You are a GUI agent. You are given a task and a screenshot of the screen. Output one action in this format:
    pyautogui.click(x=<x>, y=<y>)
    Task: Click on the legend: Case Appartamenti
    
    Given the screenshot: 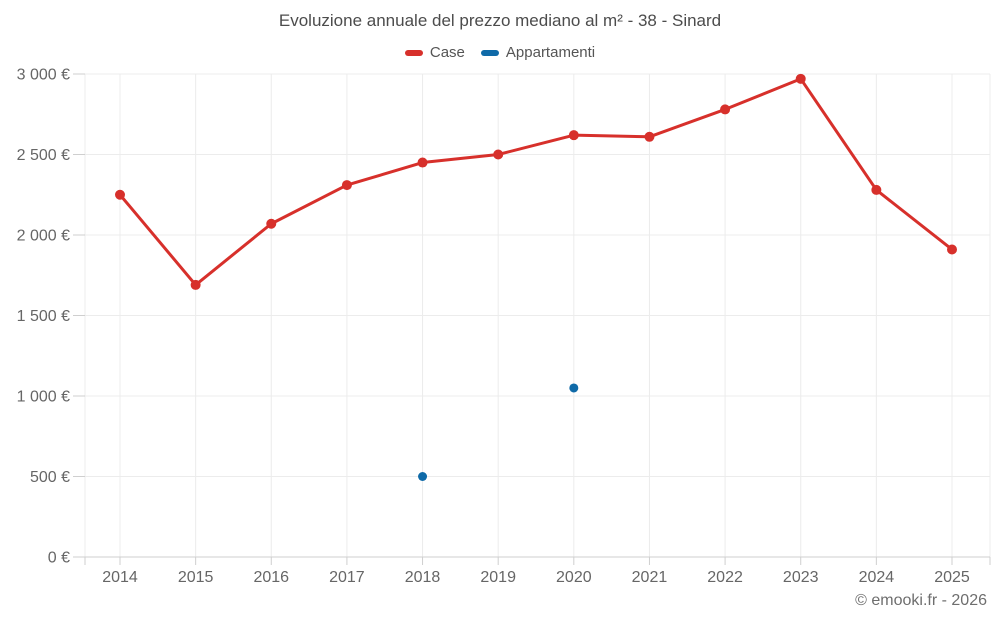 What is the action you would take?
    pyautogui.click(x=500, y=52)
    